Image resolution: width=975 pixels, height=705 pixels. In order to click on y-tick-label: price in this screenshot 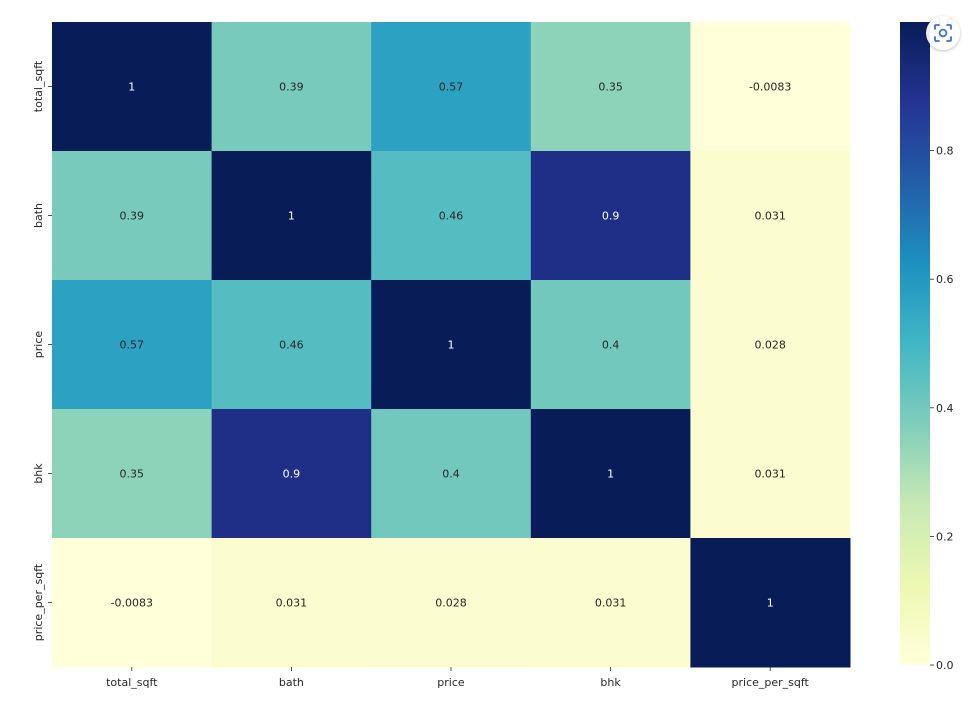, I will do `click(38, 345)`.